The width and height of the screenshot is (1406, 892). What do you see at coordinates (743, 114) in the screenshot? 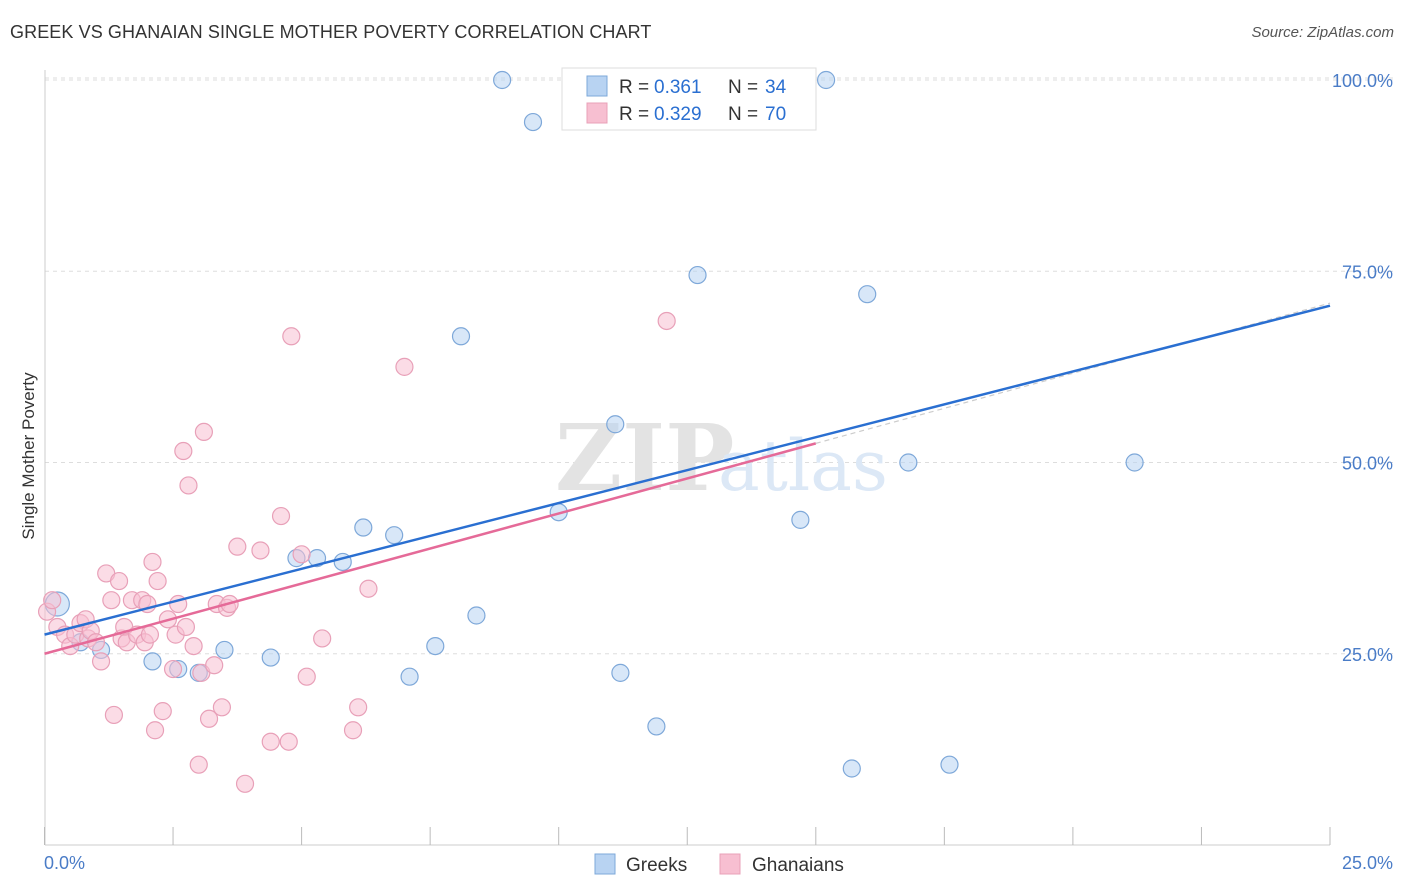
I see `ghanaians-n-label: N =` at bounding box center [743, 114].